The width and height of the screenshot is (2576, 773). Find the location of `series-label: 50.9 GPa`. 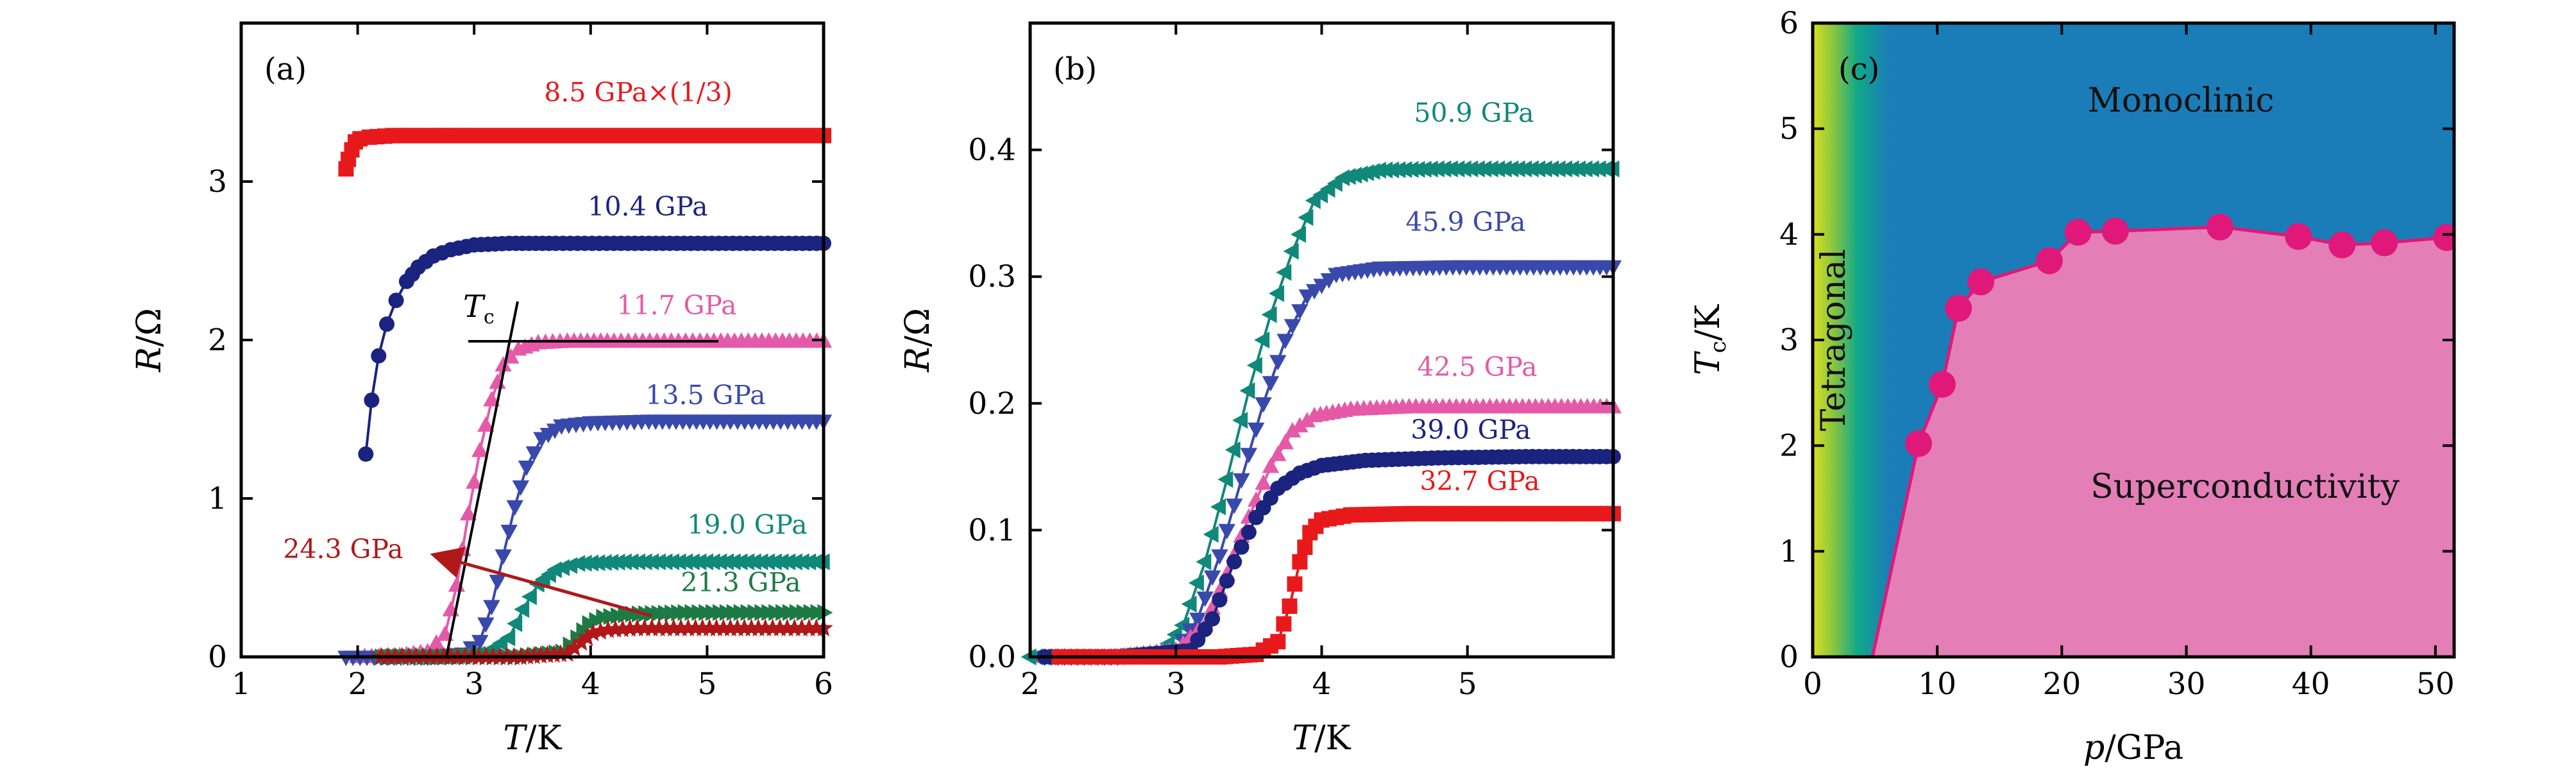

series-label: 50.9 GPa is located at coordinates (1474, 113).